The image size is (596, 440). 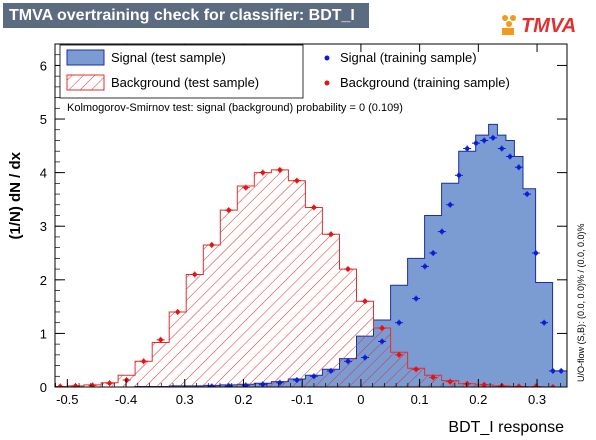 What do you see at coordinates (360, 399) in the screenshot?
I see `x-tick-label: 0` at bounding box center [360, 399].